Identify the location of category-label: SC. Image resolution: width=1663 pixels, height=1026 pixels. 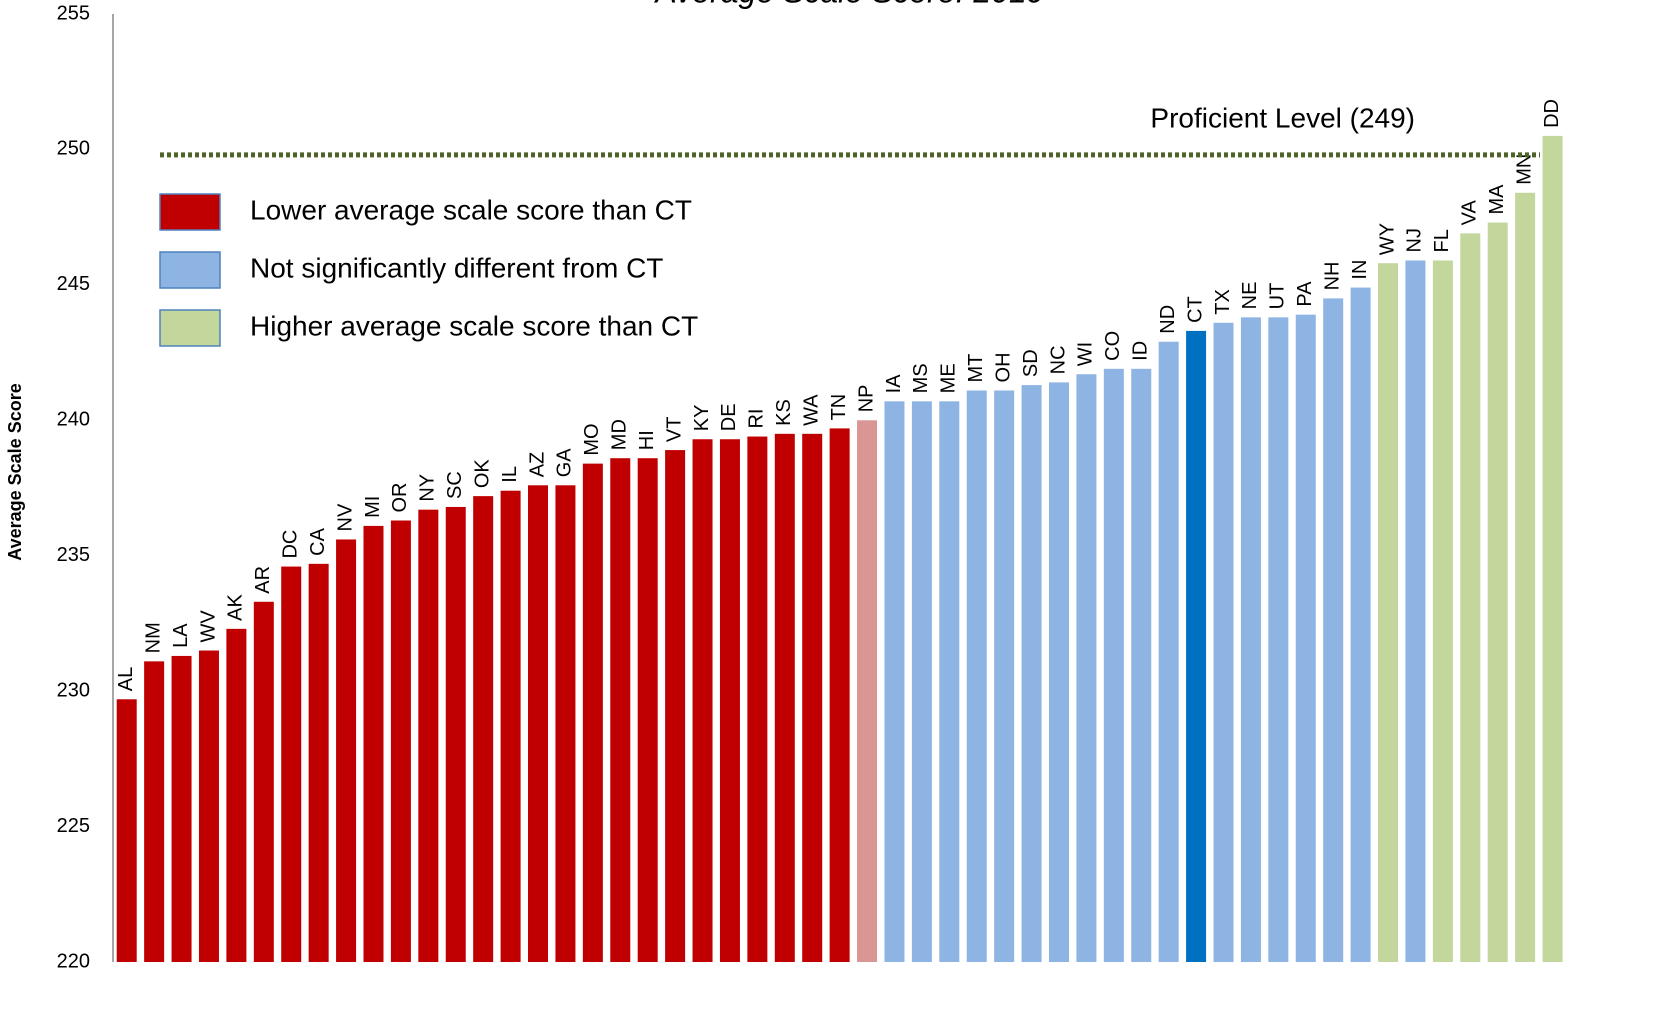
(455, 485).